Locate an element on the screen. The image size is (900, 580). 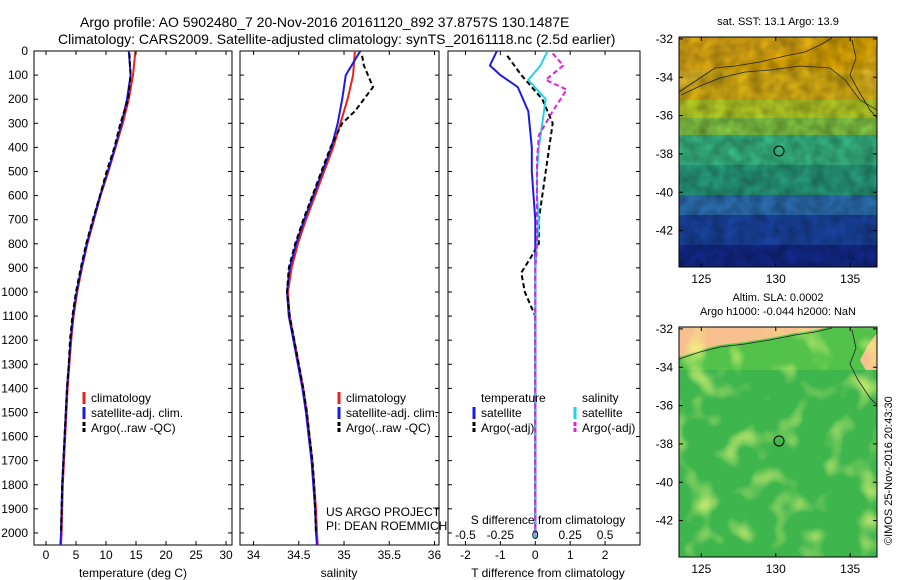
temperature-xtick-label: 5 is located at coordinates (76, 555).